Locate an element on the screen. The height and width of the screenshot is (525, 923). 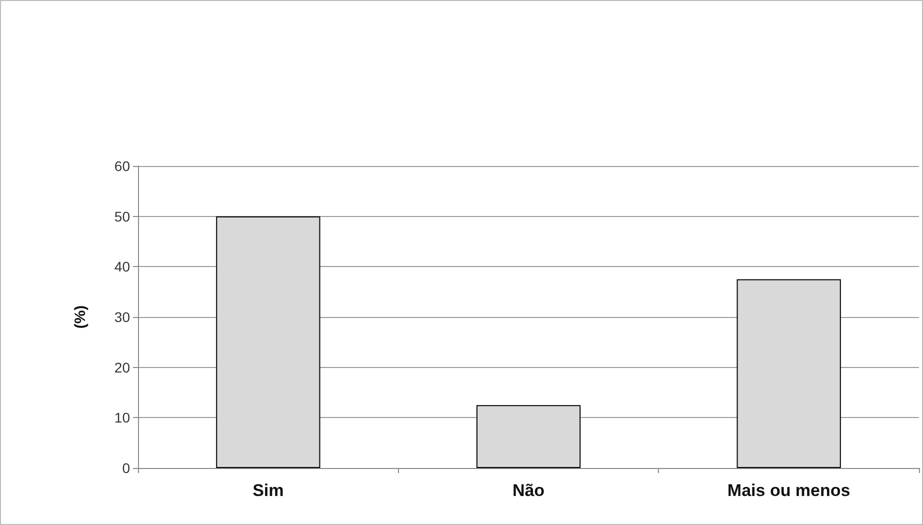
x-tick-label: Sim is located at coordinates (268, 490).